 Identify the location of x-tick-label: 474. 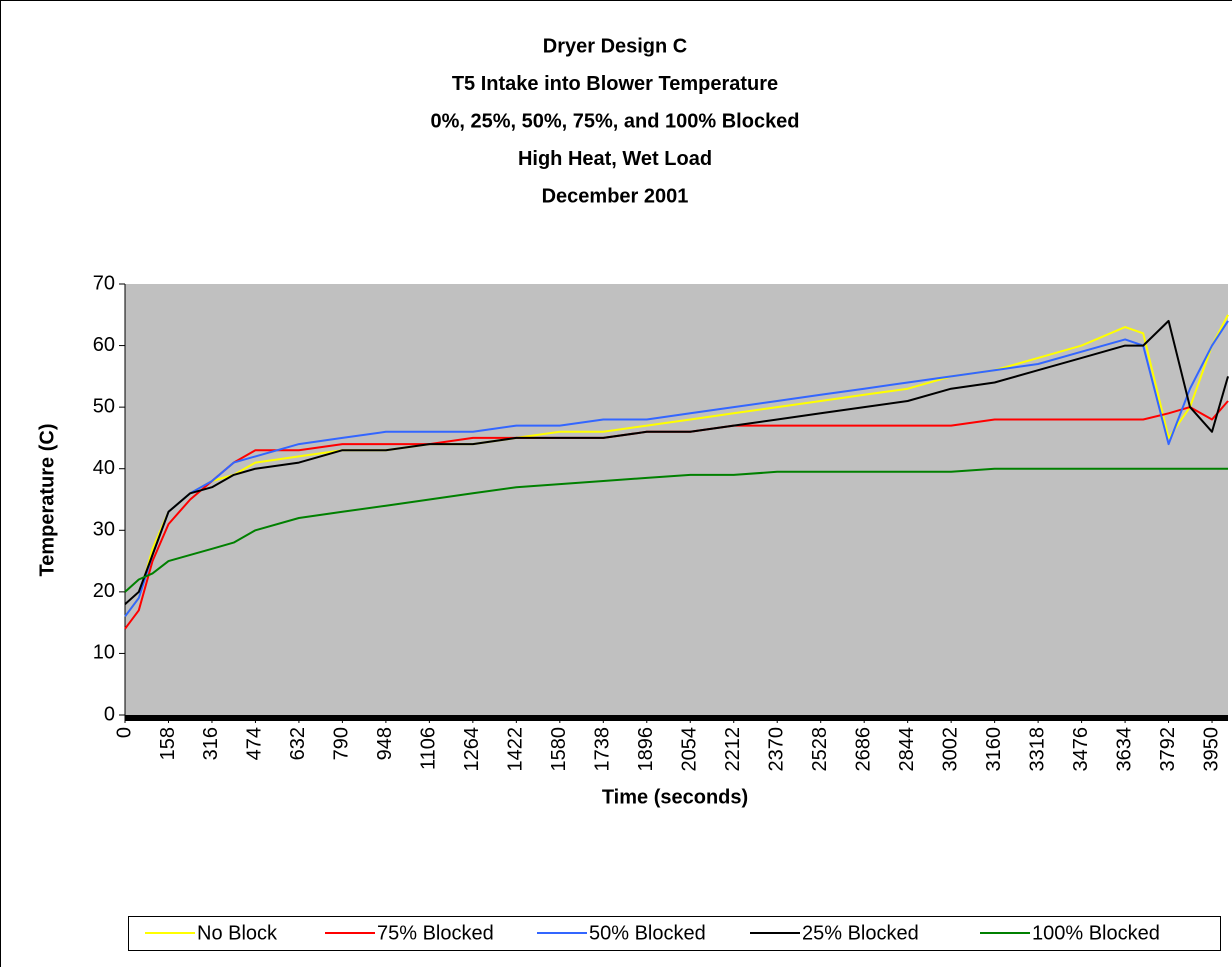
(255, 743).